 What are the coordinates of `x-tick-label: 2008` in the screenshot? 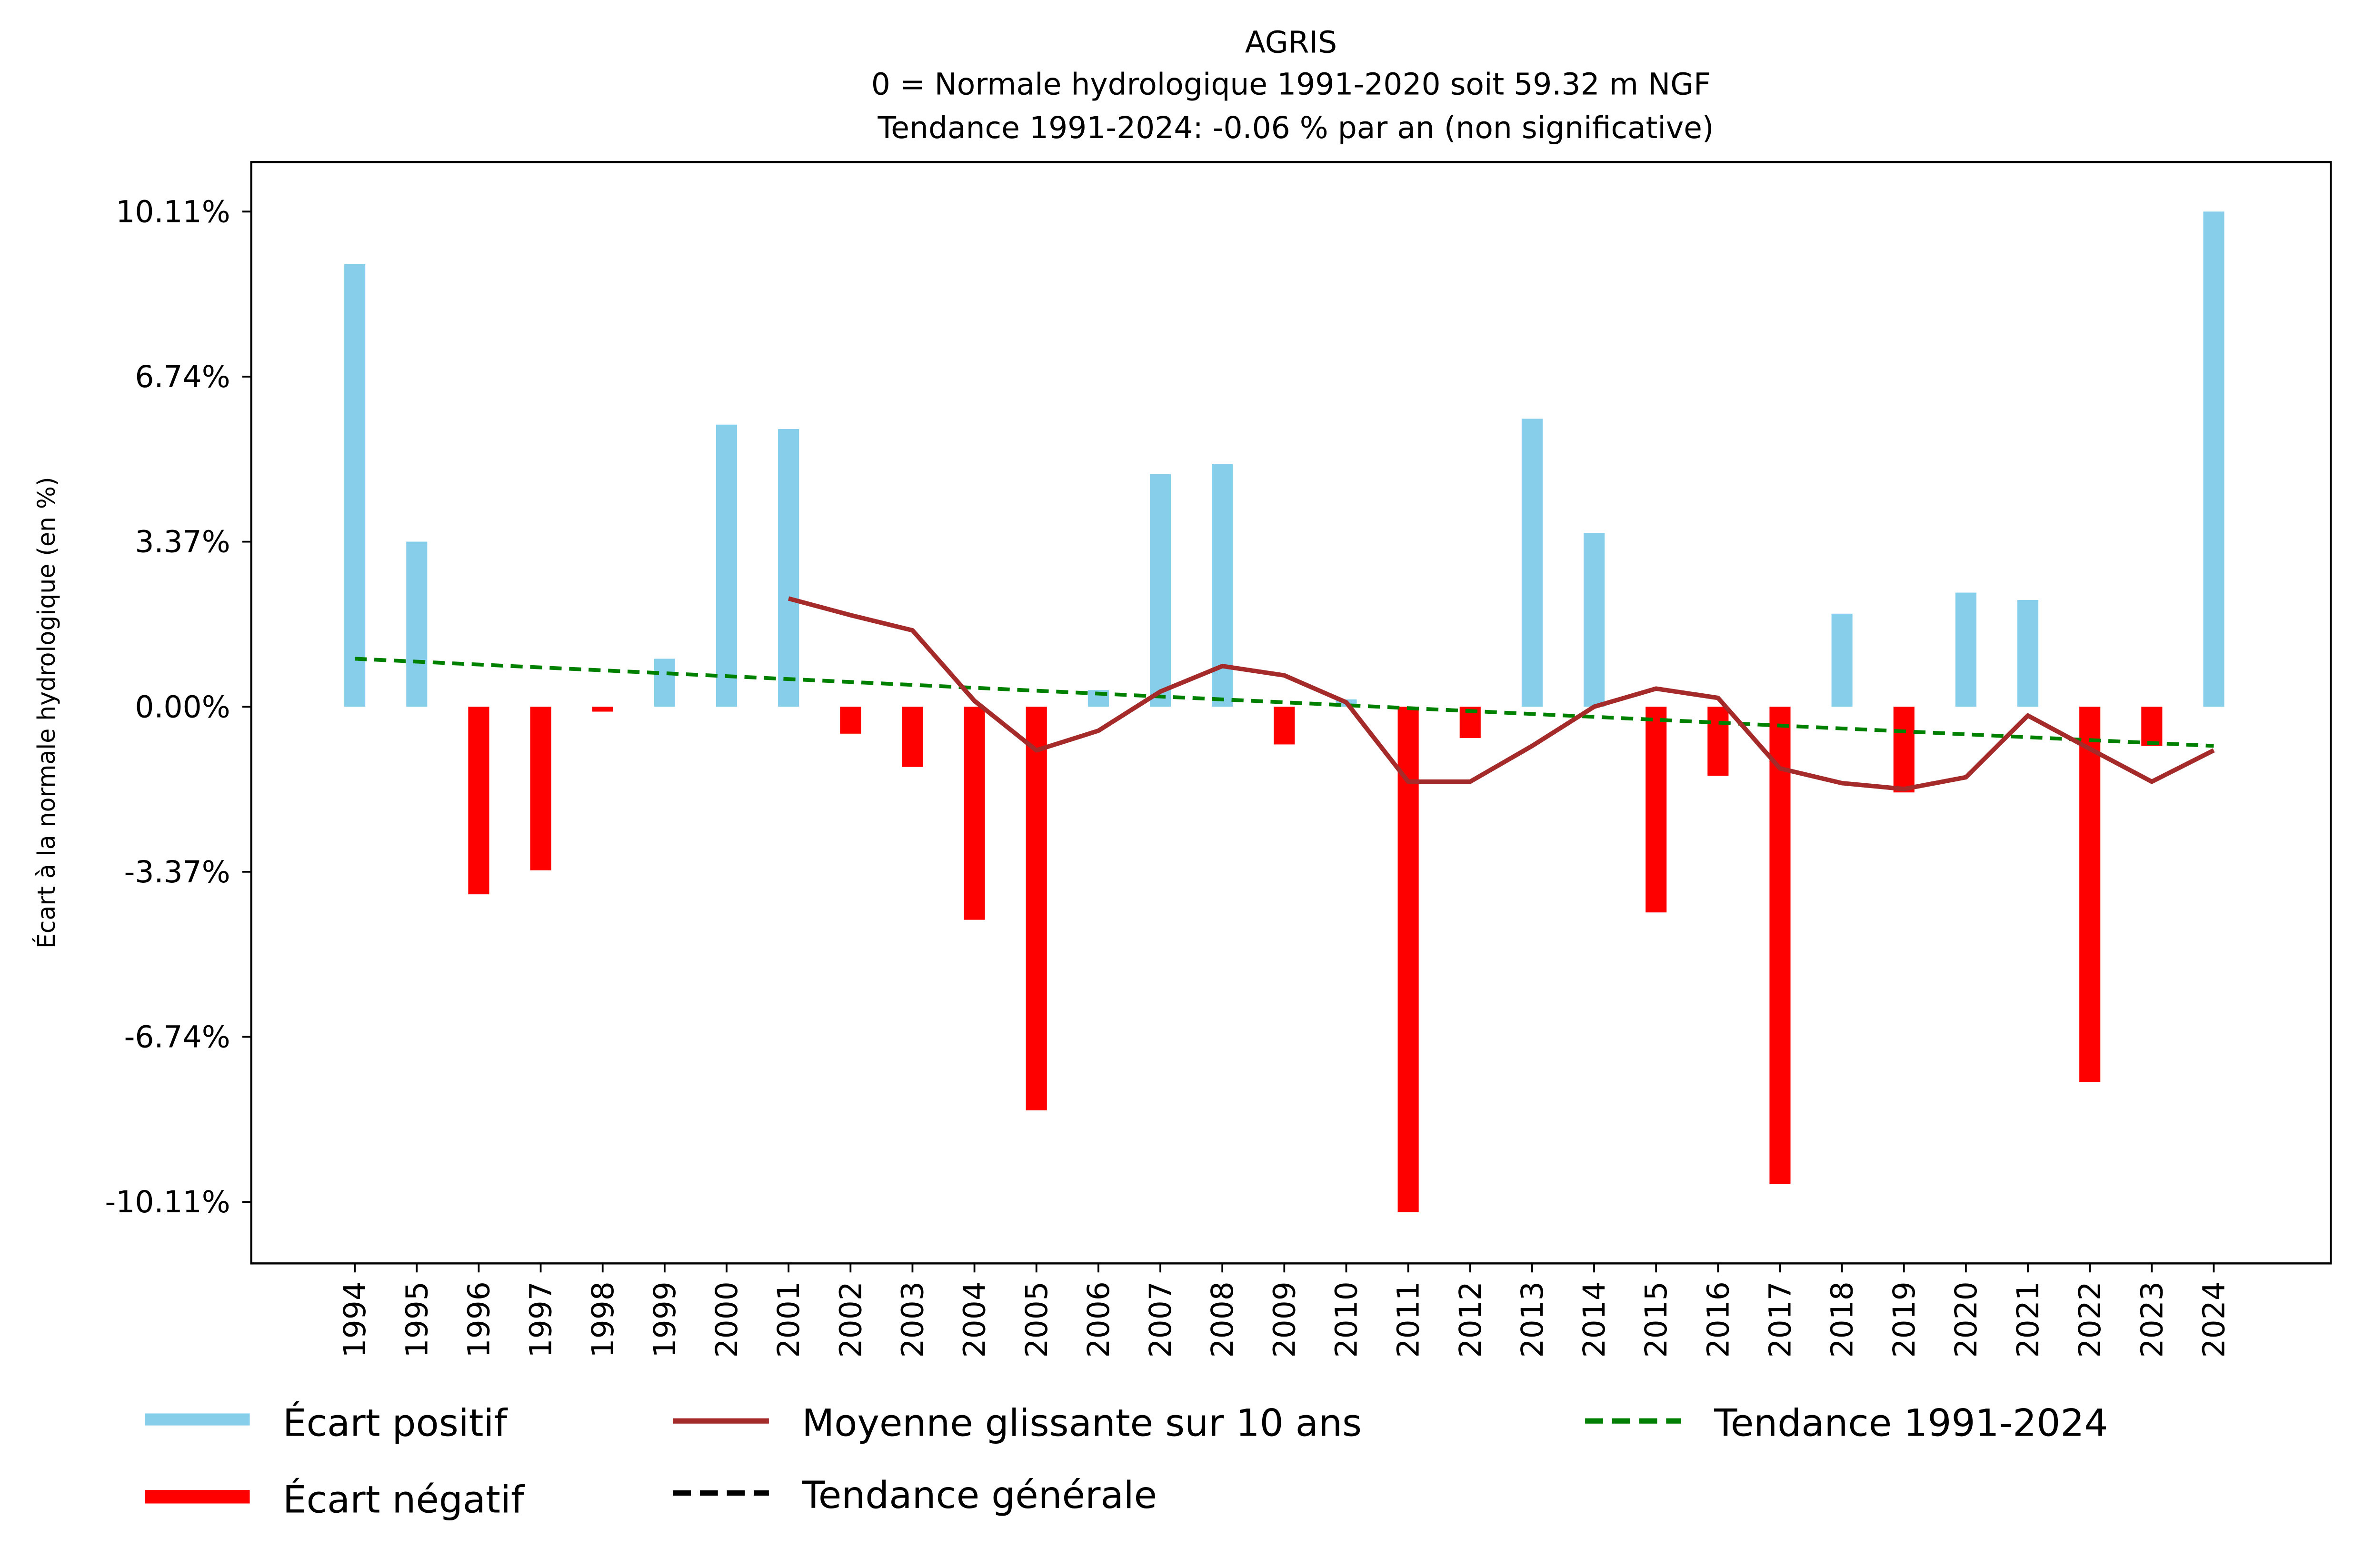 It's located at (1222, 1319).